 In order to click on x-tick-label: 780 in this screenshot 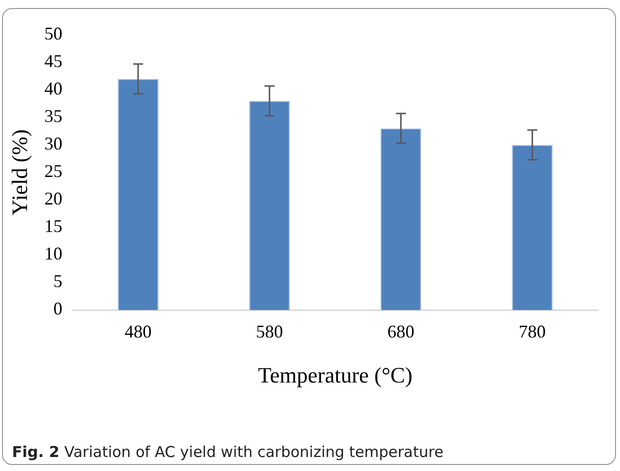, I will do `click(532, 332)`.